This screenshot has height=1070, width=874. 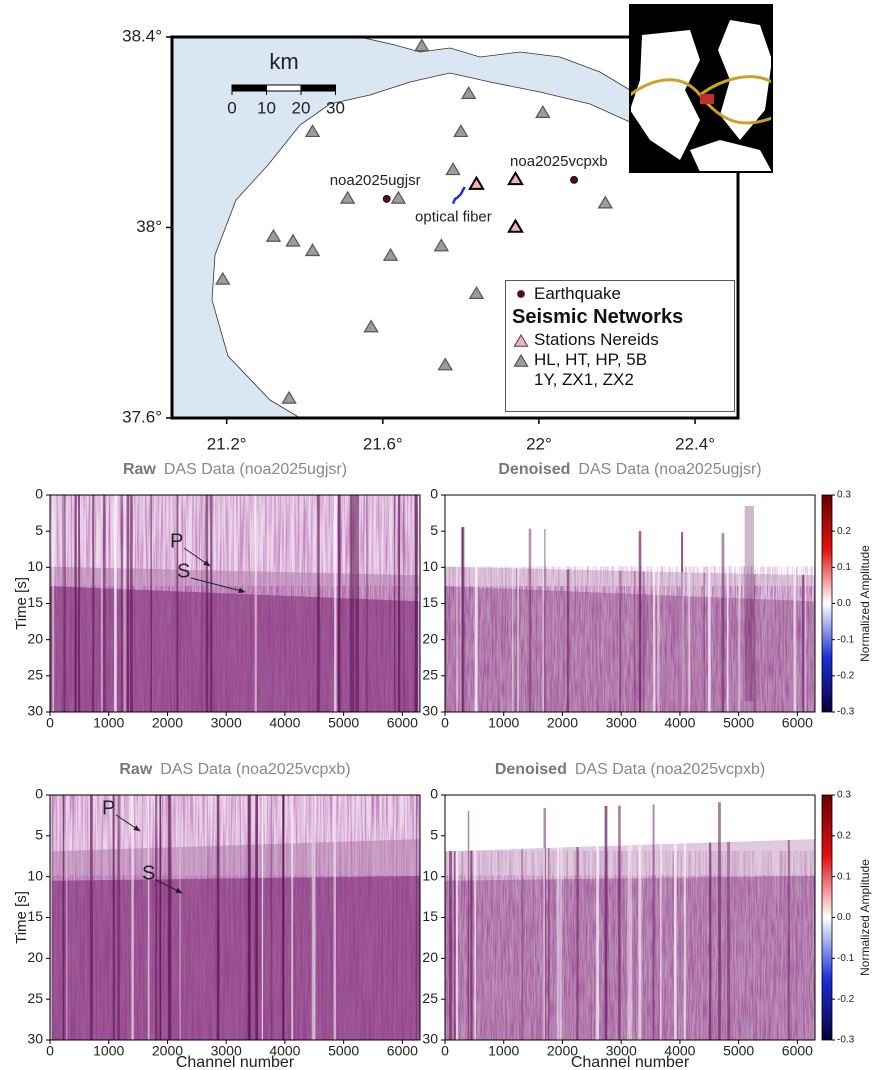 What do you see at coordinates (430, 638) in the screenshot?
I see `y-tick-label: 20` at bounding box center [430, 638].